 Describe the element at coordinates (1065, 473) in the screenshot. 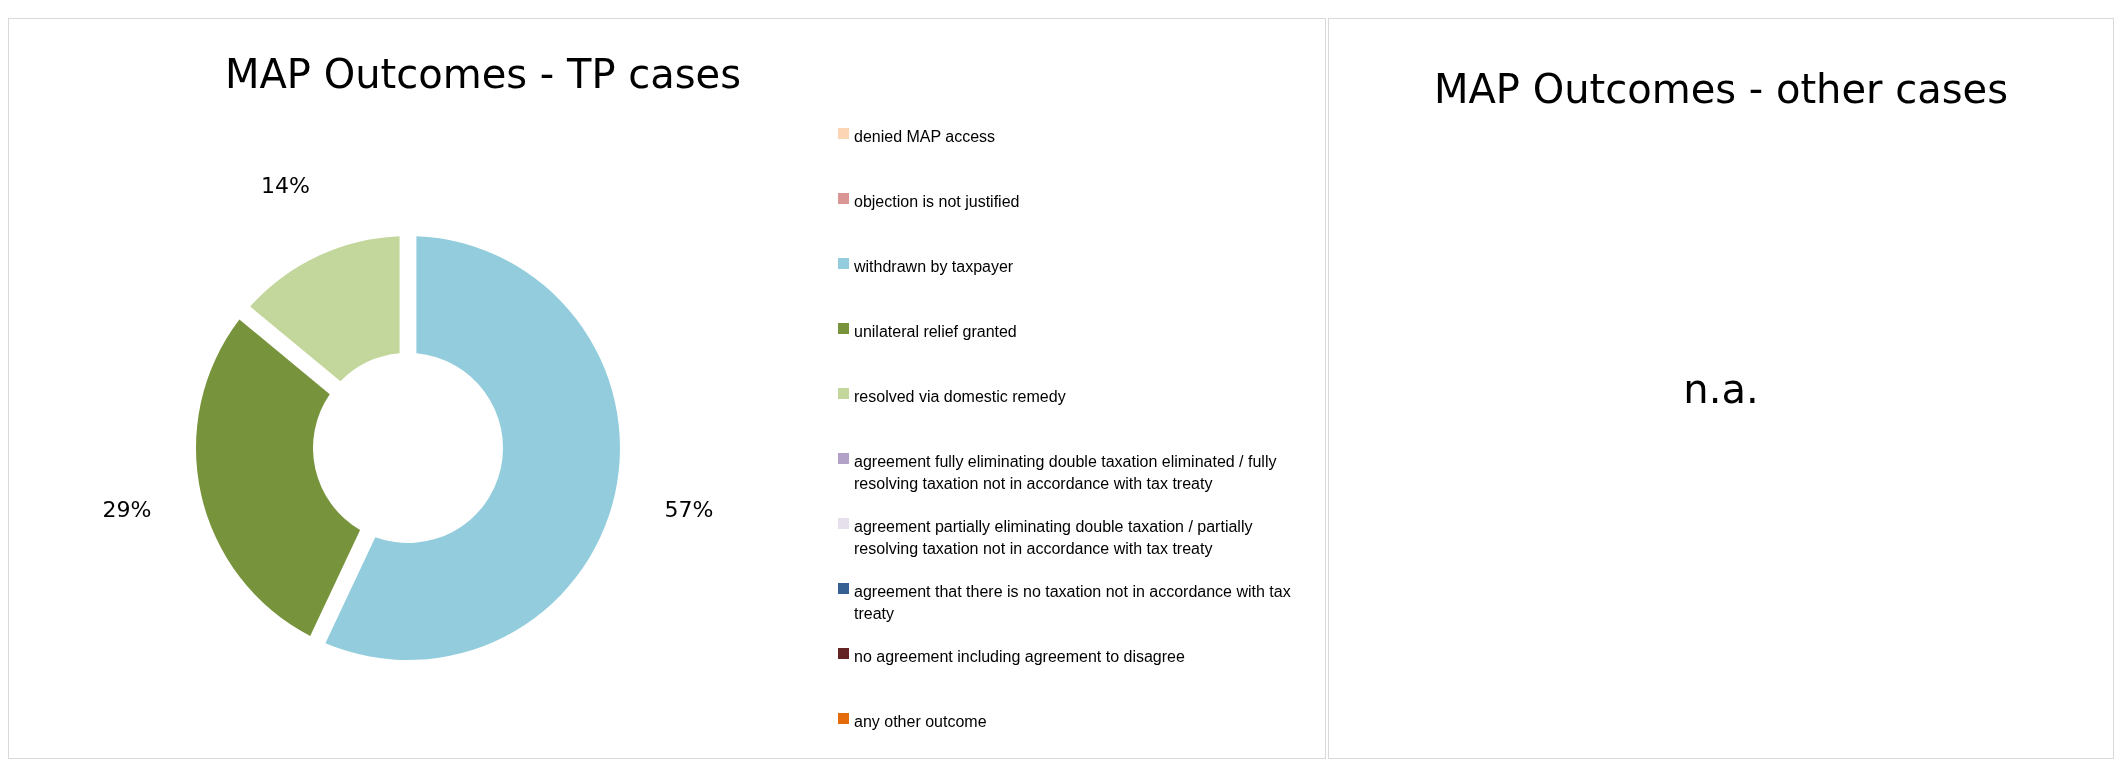

I see `legend-label: agreement fully eliminating double taxation eliminated / fully resolving taxation not in accordance with tax treaty` at that location.